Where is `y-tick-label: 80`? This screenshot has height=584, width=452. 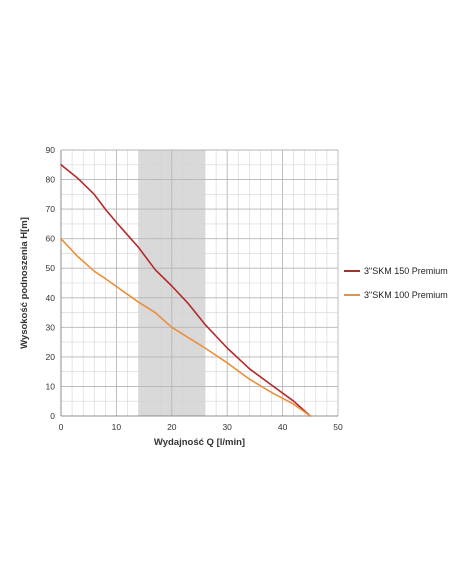
y-tick-label: 80 is located at coordinates (51, 180).